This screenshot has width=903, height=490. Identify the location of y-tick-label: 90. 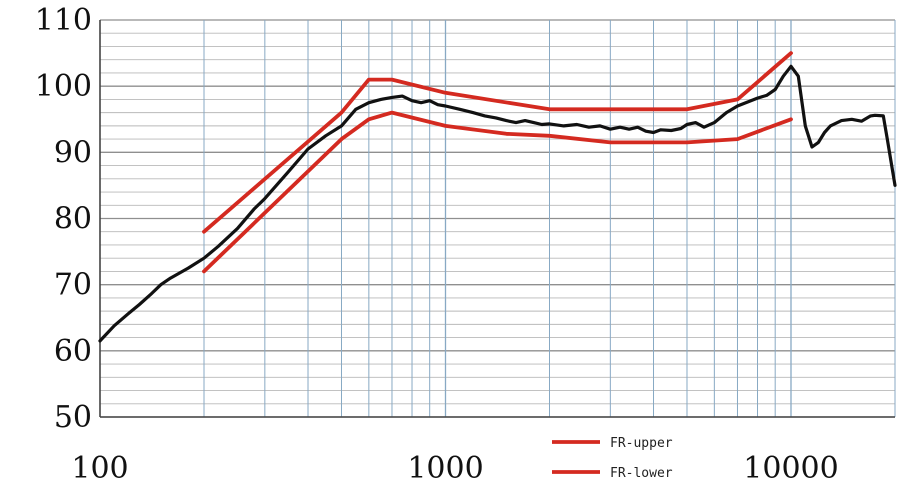
(73, 152).